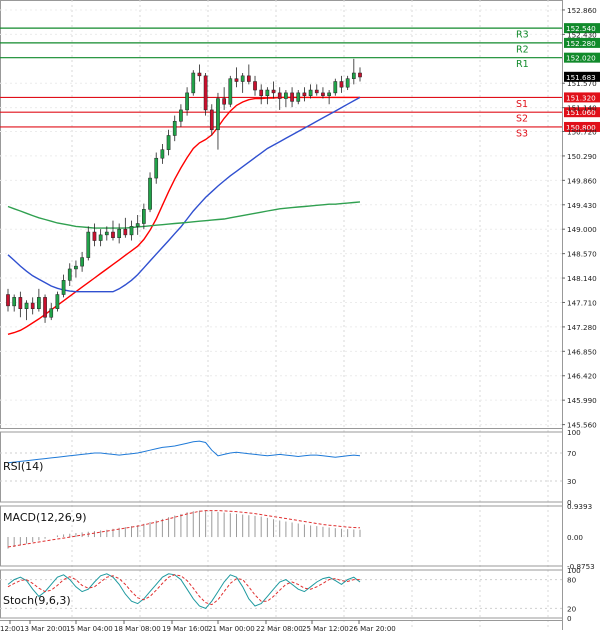 This screenshot has width=600, height=637. I want to click on price-tick-label: 145.990, so click(582, 400).